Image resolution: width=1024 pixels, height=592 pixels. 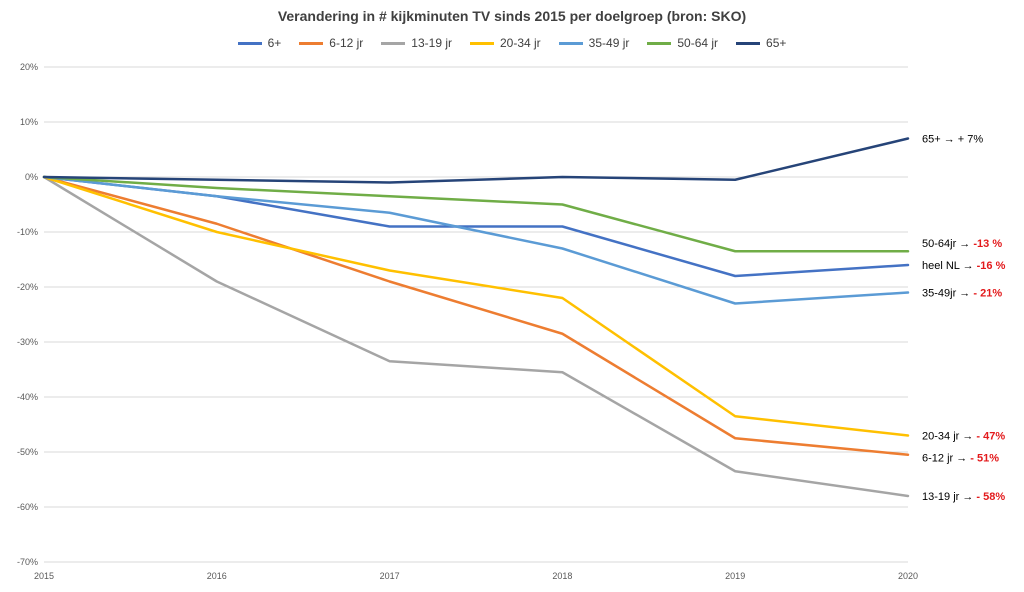 What do you see at coordinates (44, 576) in the screenshot?
I see `x-tick-label: 2015` at bounding box center [44, 576].